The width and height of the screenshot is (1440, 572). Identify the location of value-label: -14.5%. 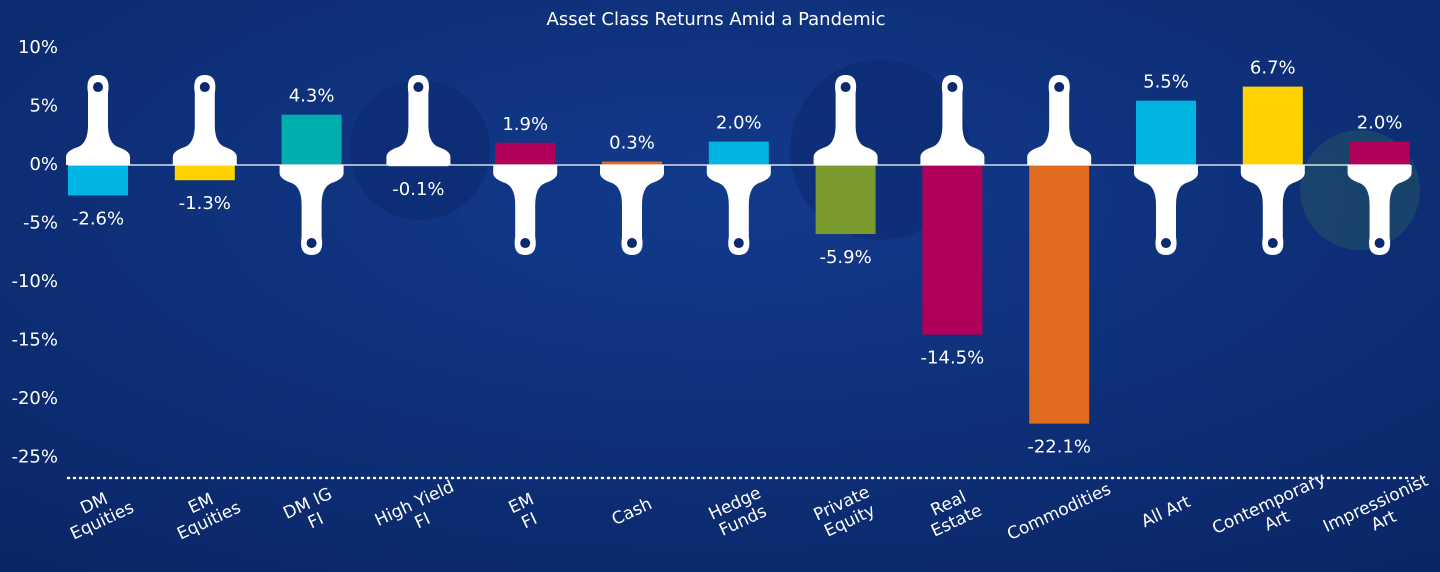
(953, 358).